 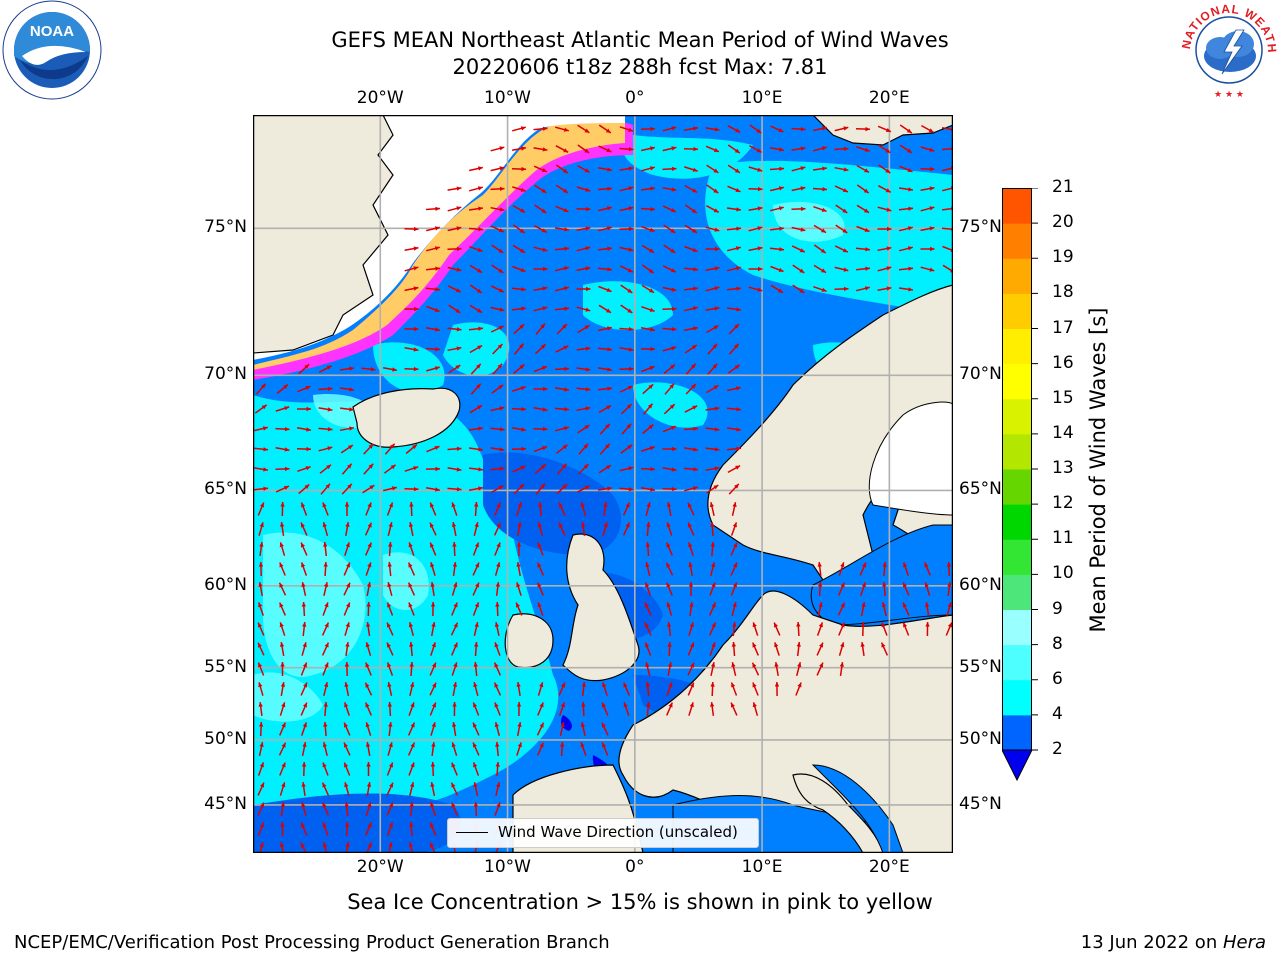 What do you see at coordinates (882, 130) in the screenshot?
I see `land-svalbard` at bounding box center [882, 130].